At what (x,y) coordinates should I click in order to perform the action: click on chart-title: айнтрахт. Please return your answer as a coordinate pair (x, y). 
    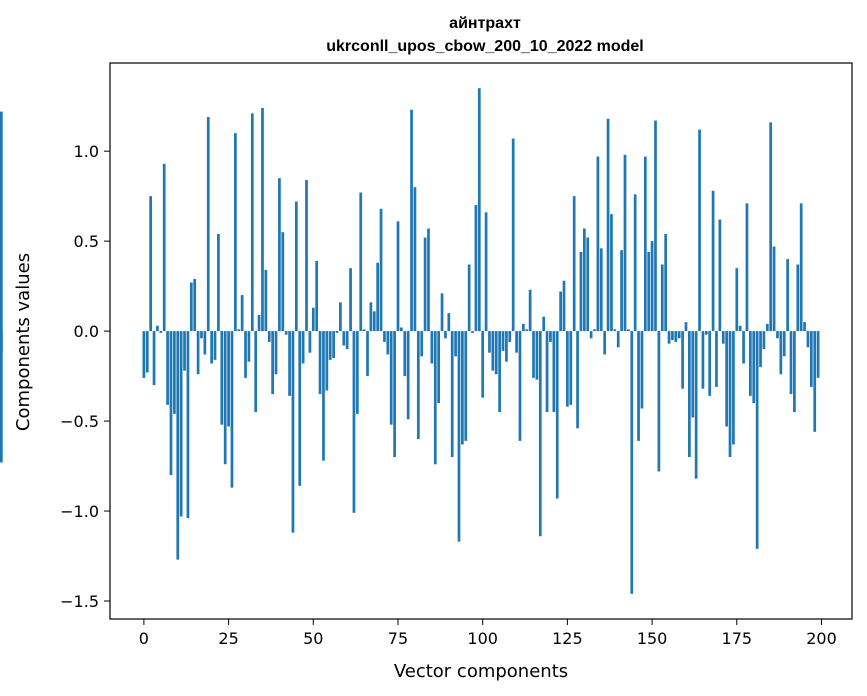
    Looking at the image, I should click on (485, 23).